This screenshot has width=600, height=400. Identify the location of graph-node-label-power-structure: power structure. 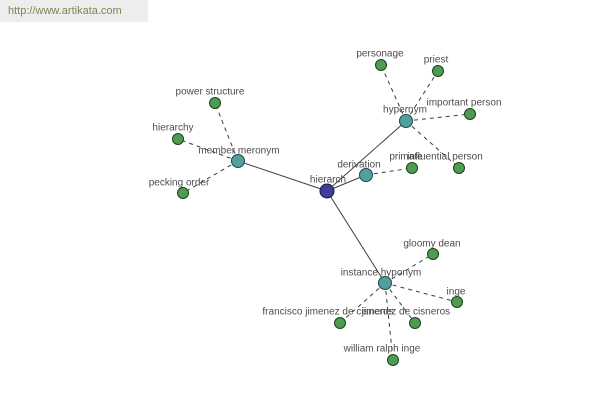
(210, 92).